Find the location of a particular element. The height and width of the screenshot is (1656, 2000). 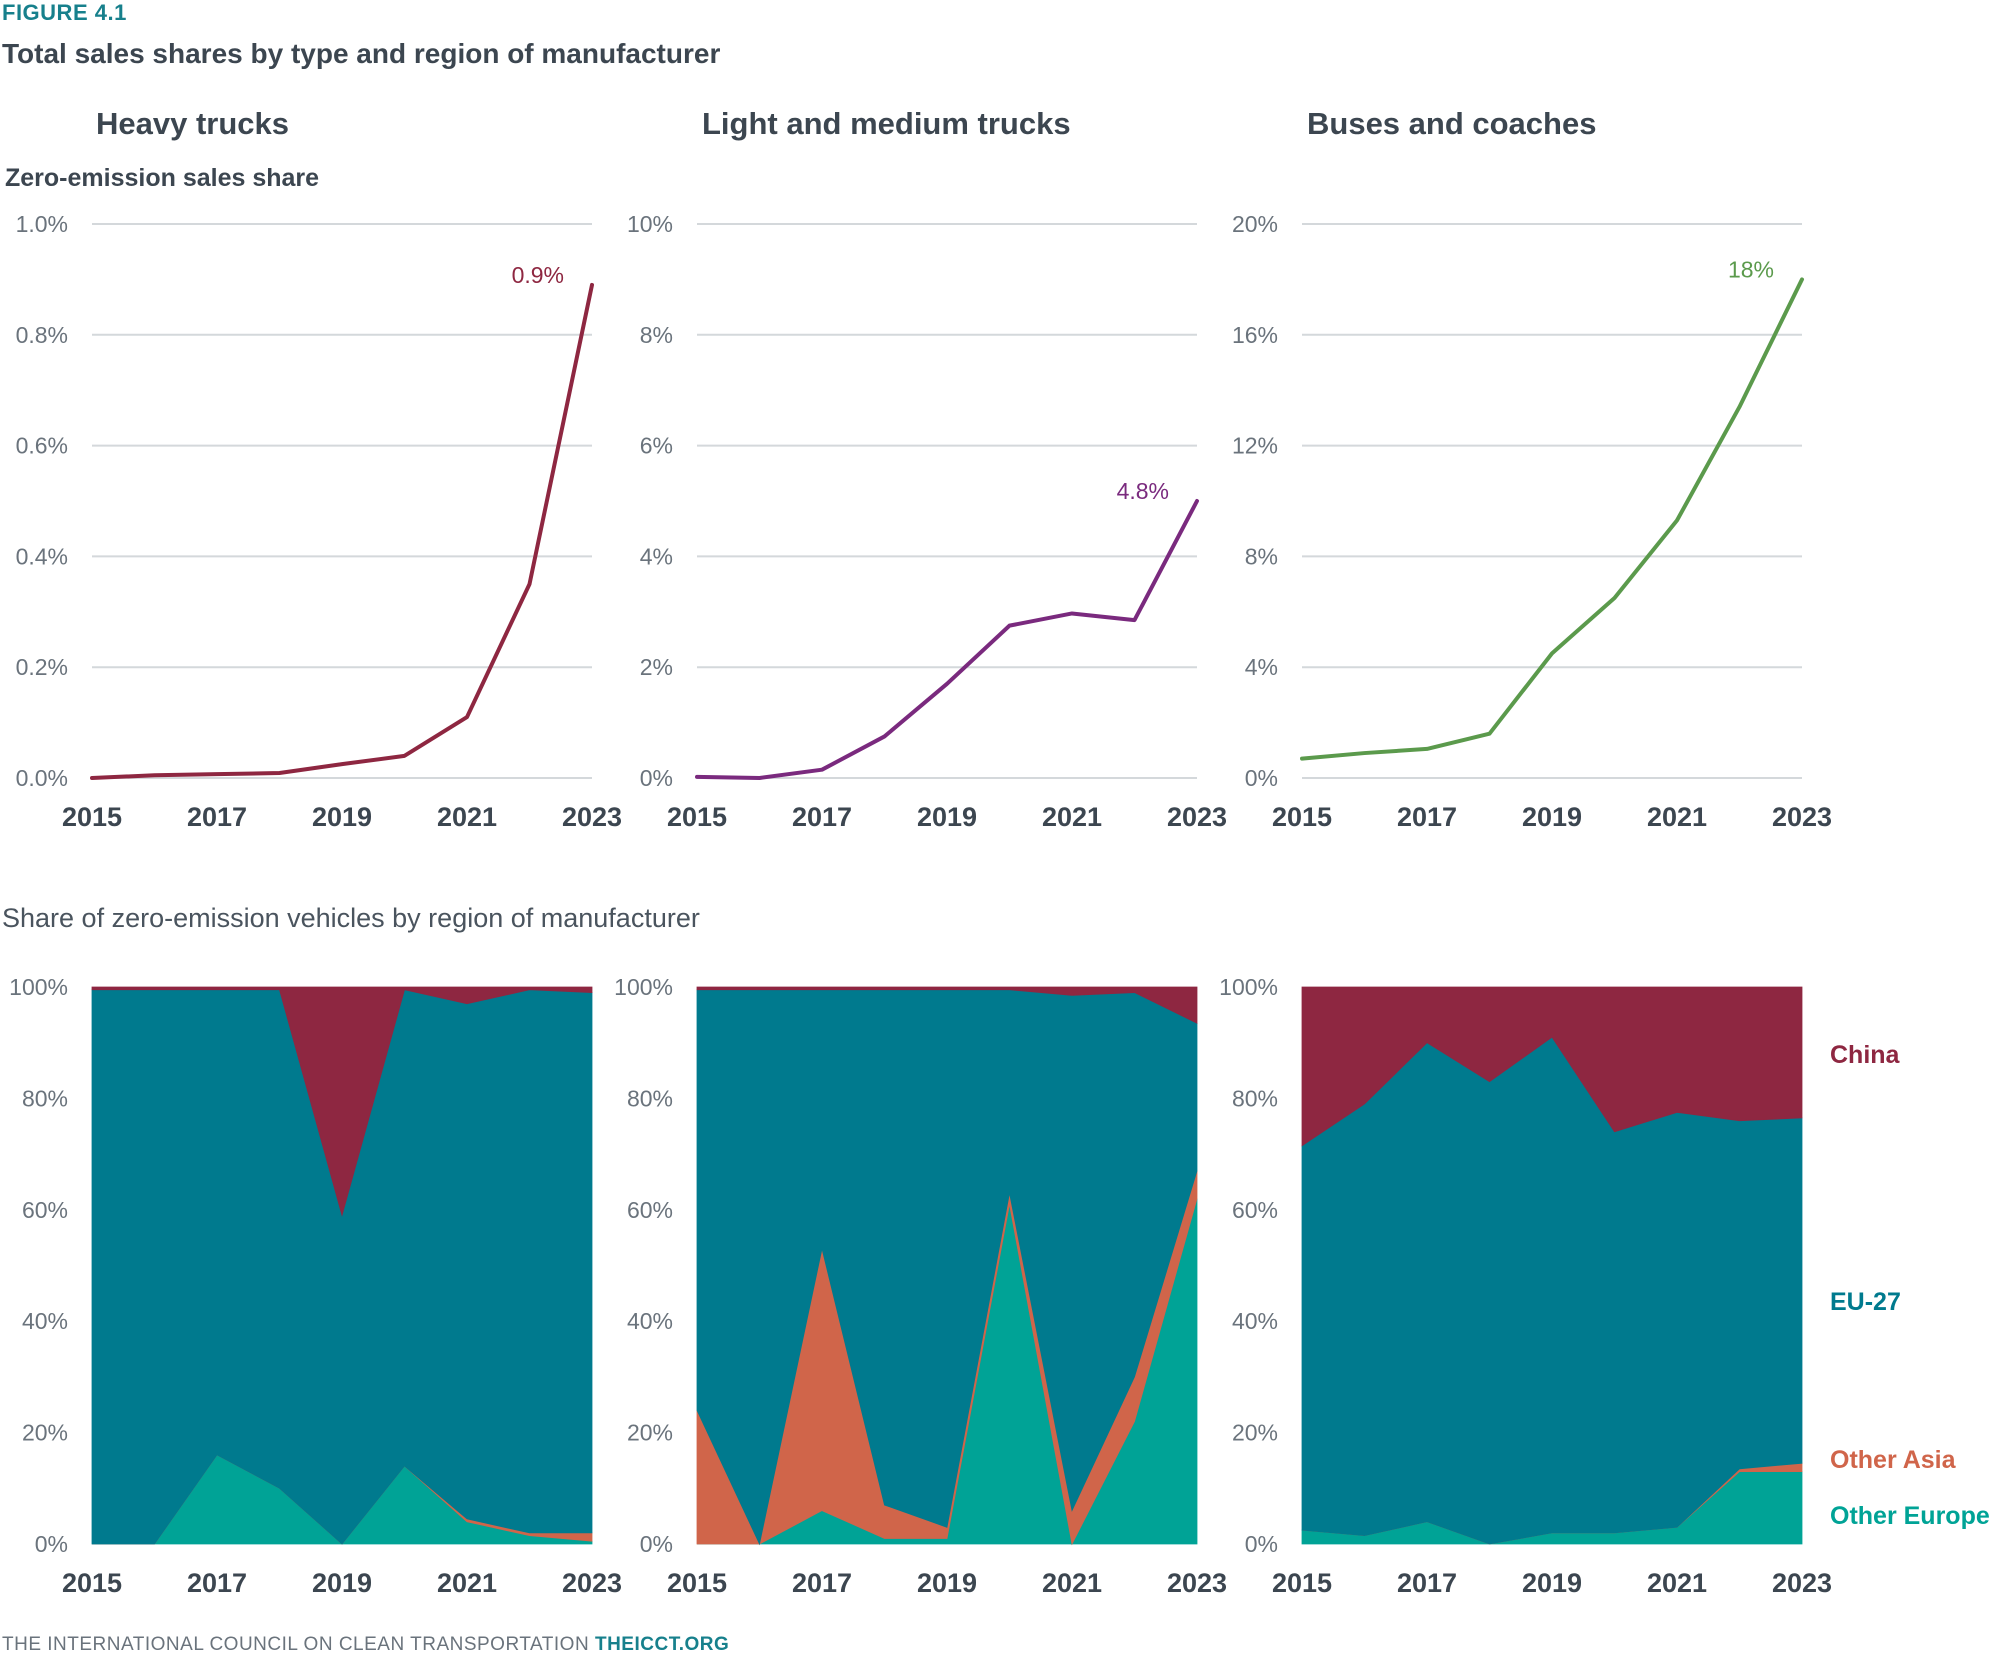

y-tick-label: 0.4% is located at coordinates (42, 556).